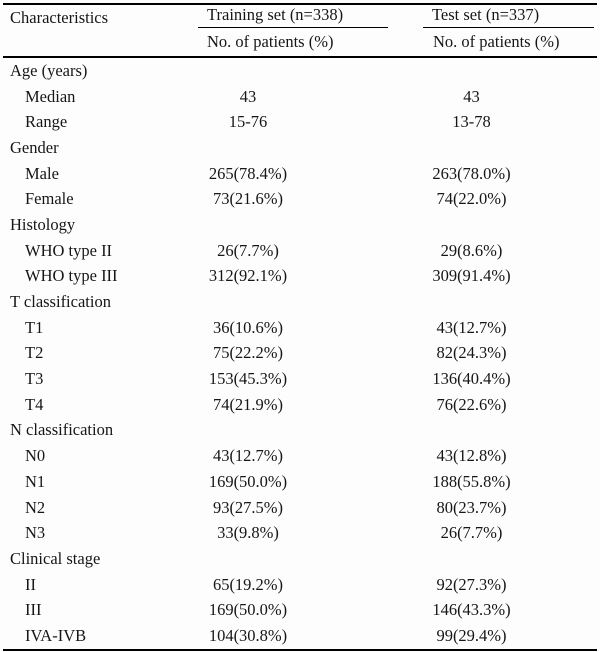 This screenshot has width=600, height=652. I want to click on table-row: III 169(50.0%) 146(43.3%), so click(300, 610).